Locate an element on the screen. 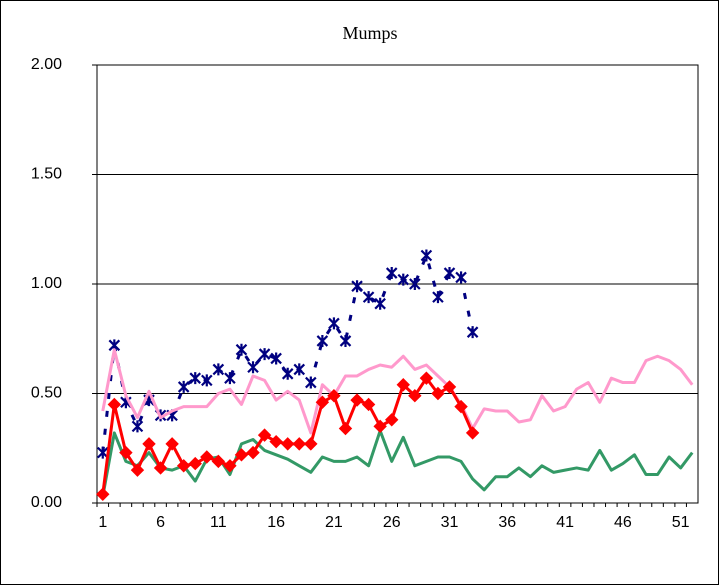 Image resolution: width=719 pixels, height=585 pixels. y-tick-label: 1.00 is located at coordinates (46, 283).